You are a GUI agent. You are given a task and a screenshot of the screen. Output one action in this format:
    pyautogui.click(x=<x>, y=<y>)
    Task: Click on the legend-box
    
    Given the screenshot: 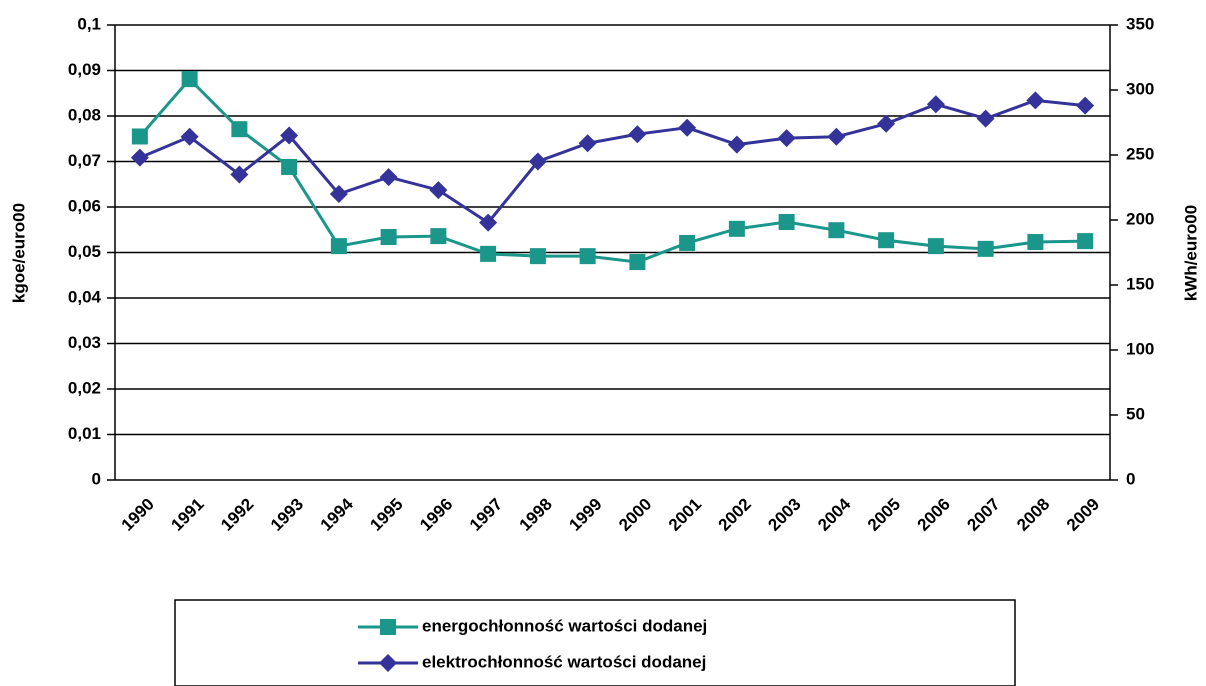 What is the action you would take?
    pyautogui.click(x=595, y=642)
    